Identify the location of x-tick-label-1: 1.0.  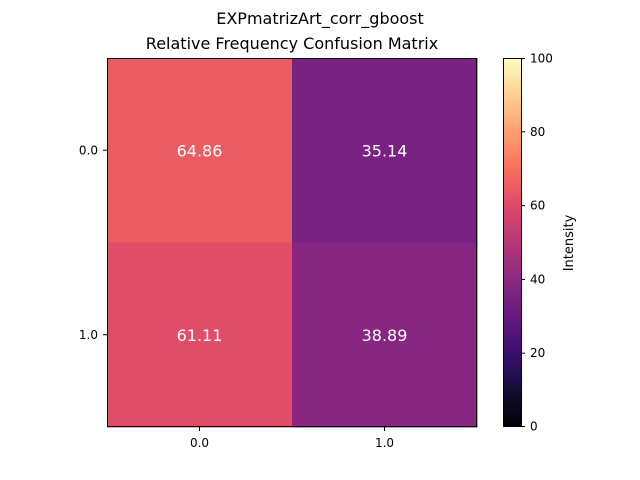
(384, 443).